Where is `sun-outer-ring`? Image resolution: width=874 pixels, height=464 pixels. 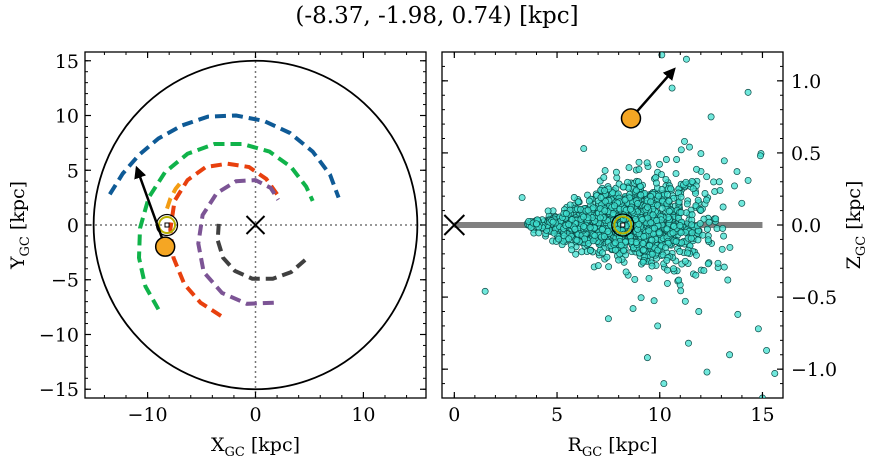
sun-outer-ring is located at coordinates (623, 225).